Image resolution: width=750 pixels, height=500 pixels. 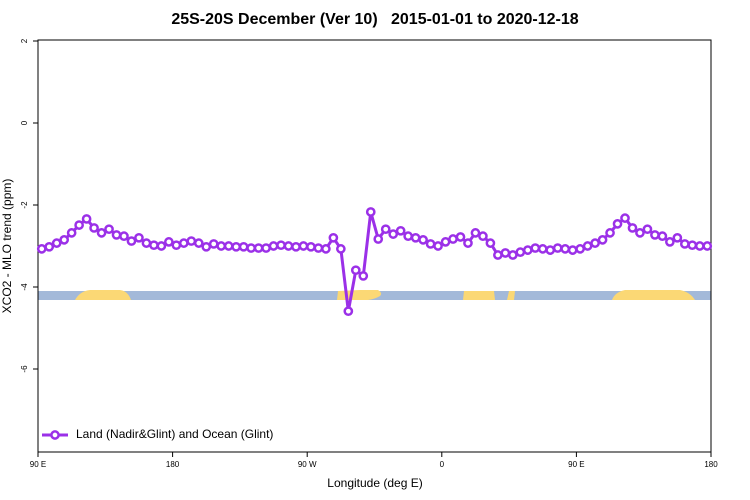 I want to click on y-tick-label: -4, so click(x=24, y=287).